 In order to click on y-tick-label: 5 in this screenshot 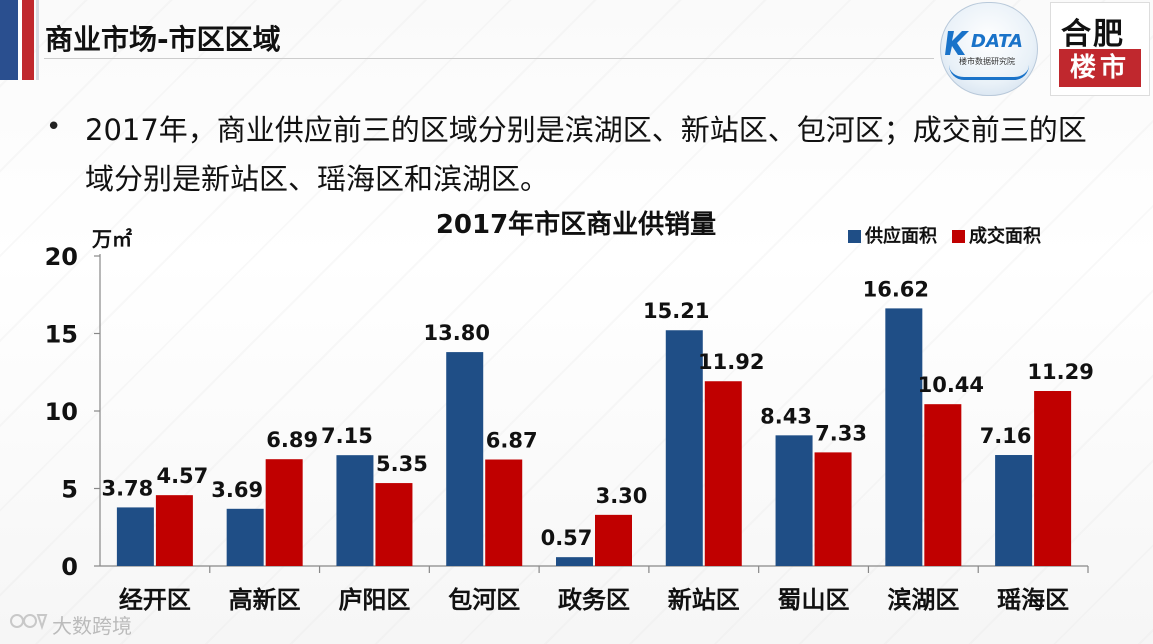, I will do `click(69, 490)`.